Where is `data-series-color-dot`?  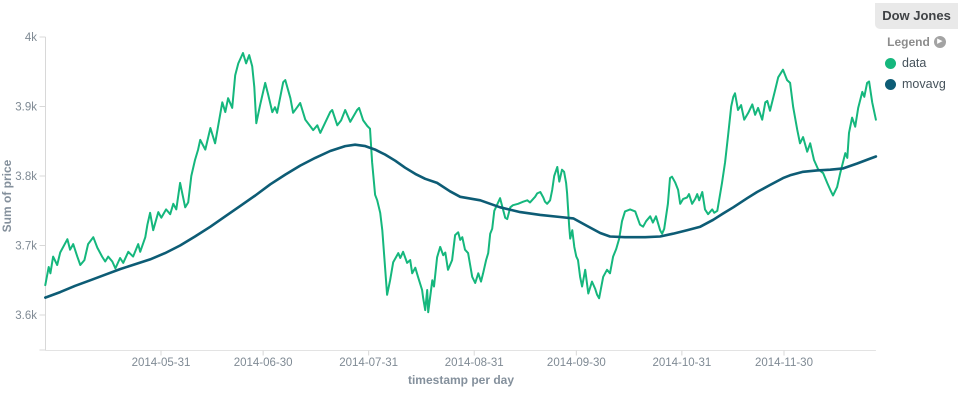
data-series-color-dot is located at coordinates (890, 63).